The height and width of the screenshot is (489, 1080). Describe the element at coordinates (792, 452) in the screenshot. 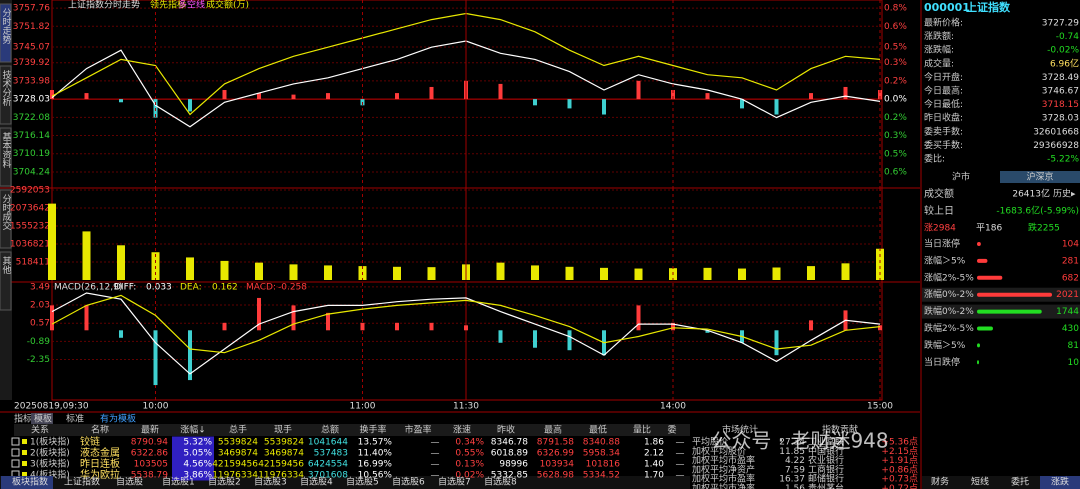

I see `stats-value: 11.85` at that location.